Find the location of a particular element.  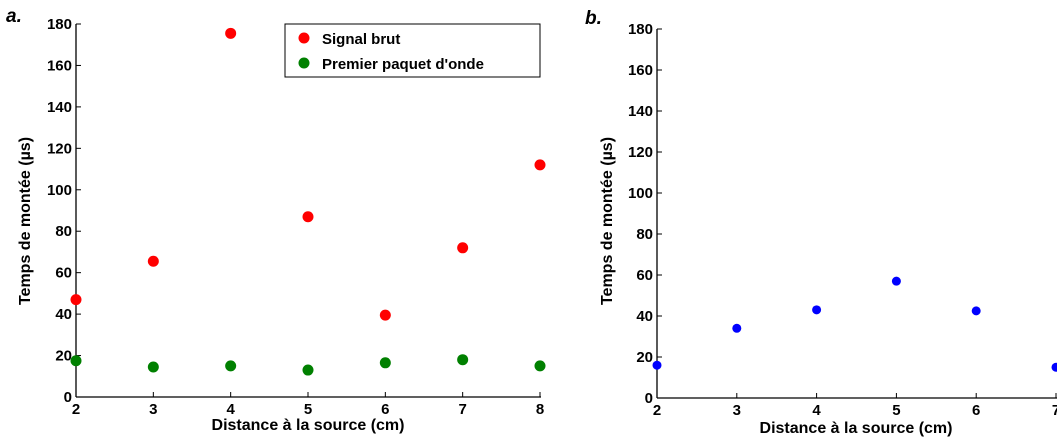

chart-a-legend-marker-premier-paquet is located at coordinates (304, 63).